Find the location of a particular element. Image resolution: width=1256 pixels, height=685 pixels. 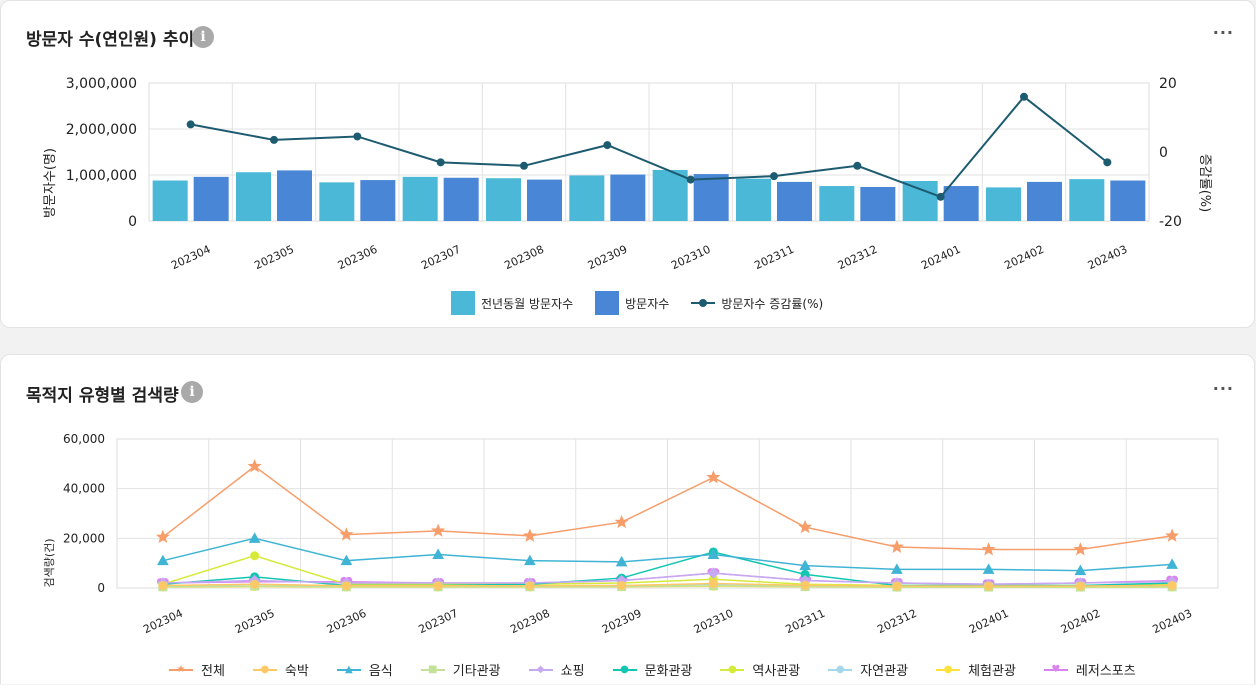

legend-item: ● 자연관광 is located at coordinates (868, 669).